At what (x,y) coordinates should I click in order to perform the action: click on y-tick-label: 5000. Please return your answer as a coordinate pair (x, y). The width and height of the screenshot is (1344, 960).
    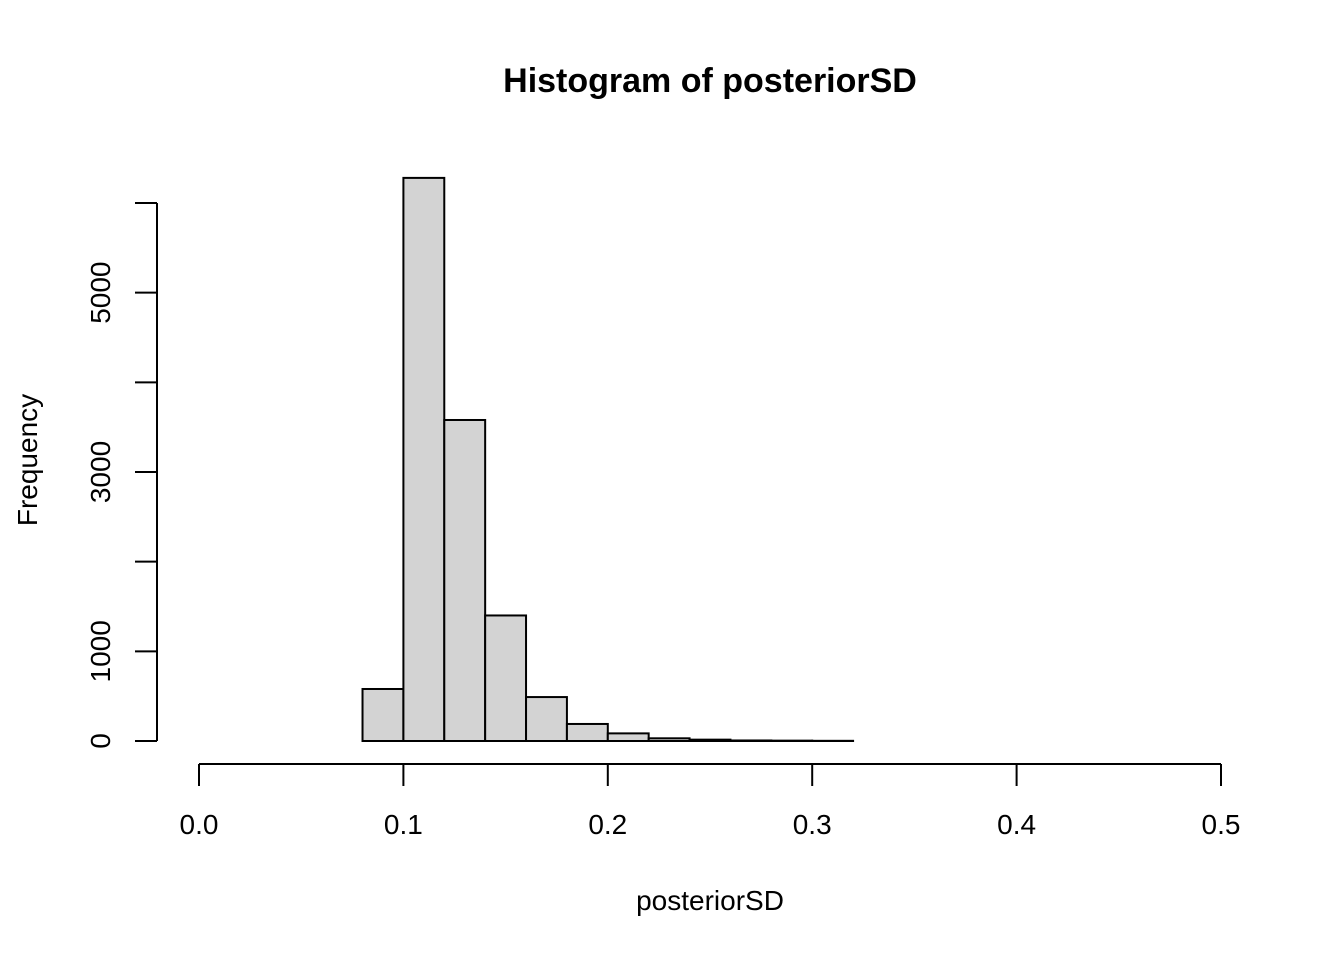
    Looking at the image, I should click on (100, 293).